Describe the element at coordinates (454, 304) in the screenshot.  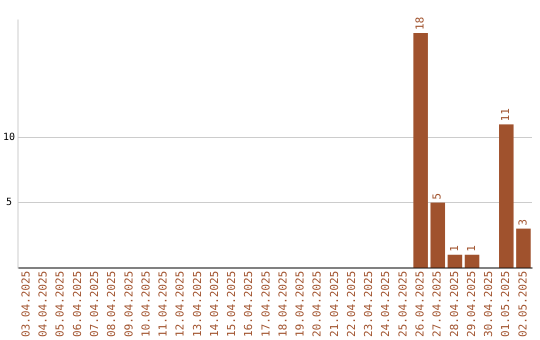
I see `x-tick-label: 28.04.2025` at that location.